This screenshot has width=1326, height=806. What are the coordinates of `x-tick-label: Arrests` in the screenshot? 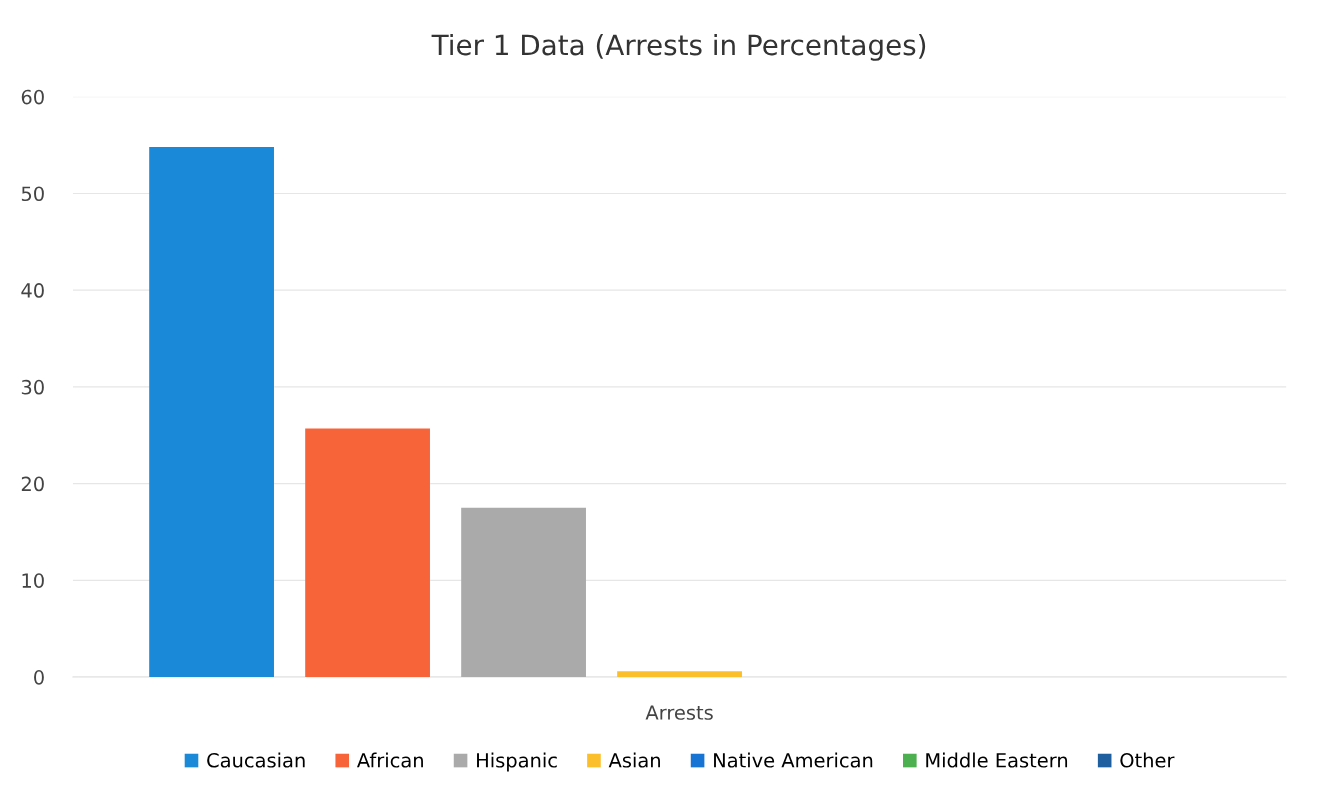 It's located at (679, 712).